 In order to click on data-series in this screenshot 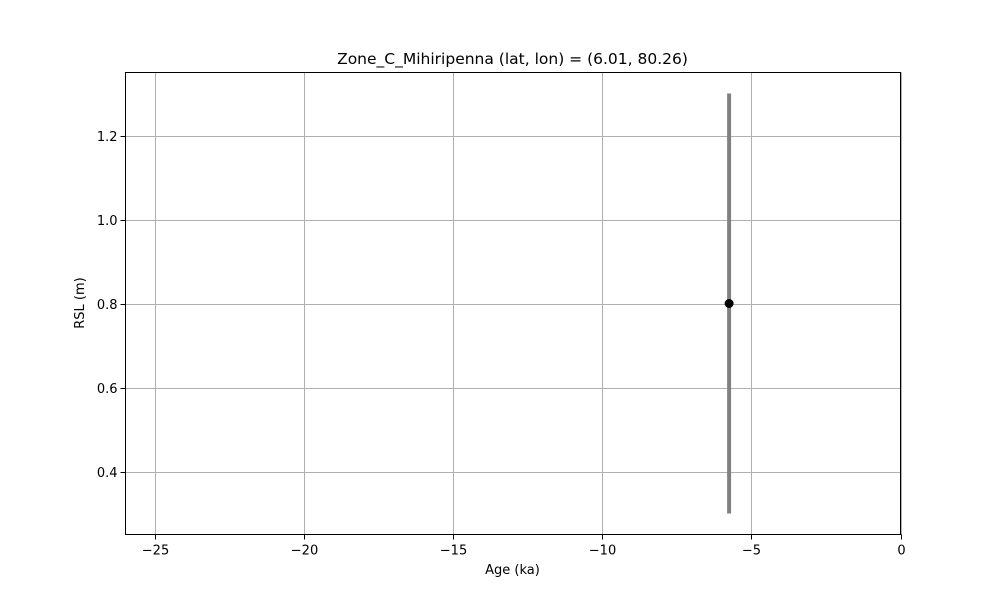, I will do `click(729, 303)`.